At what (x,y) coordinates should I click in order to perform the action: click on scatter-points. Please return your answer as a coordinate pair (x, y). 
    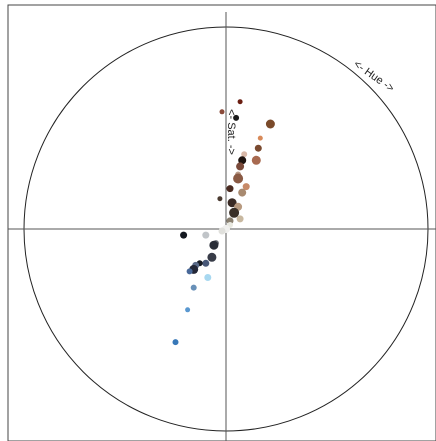
    Looking at the image, I should click on (223, 222).